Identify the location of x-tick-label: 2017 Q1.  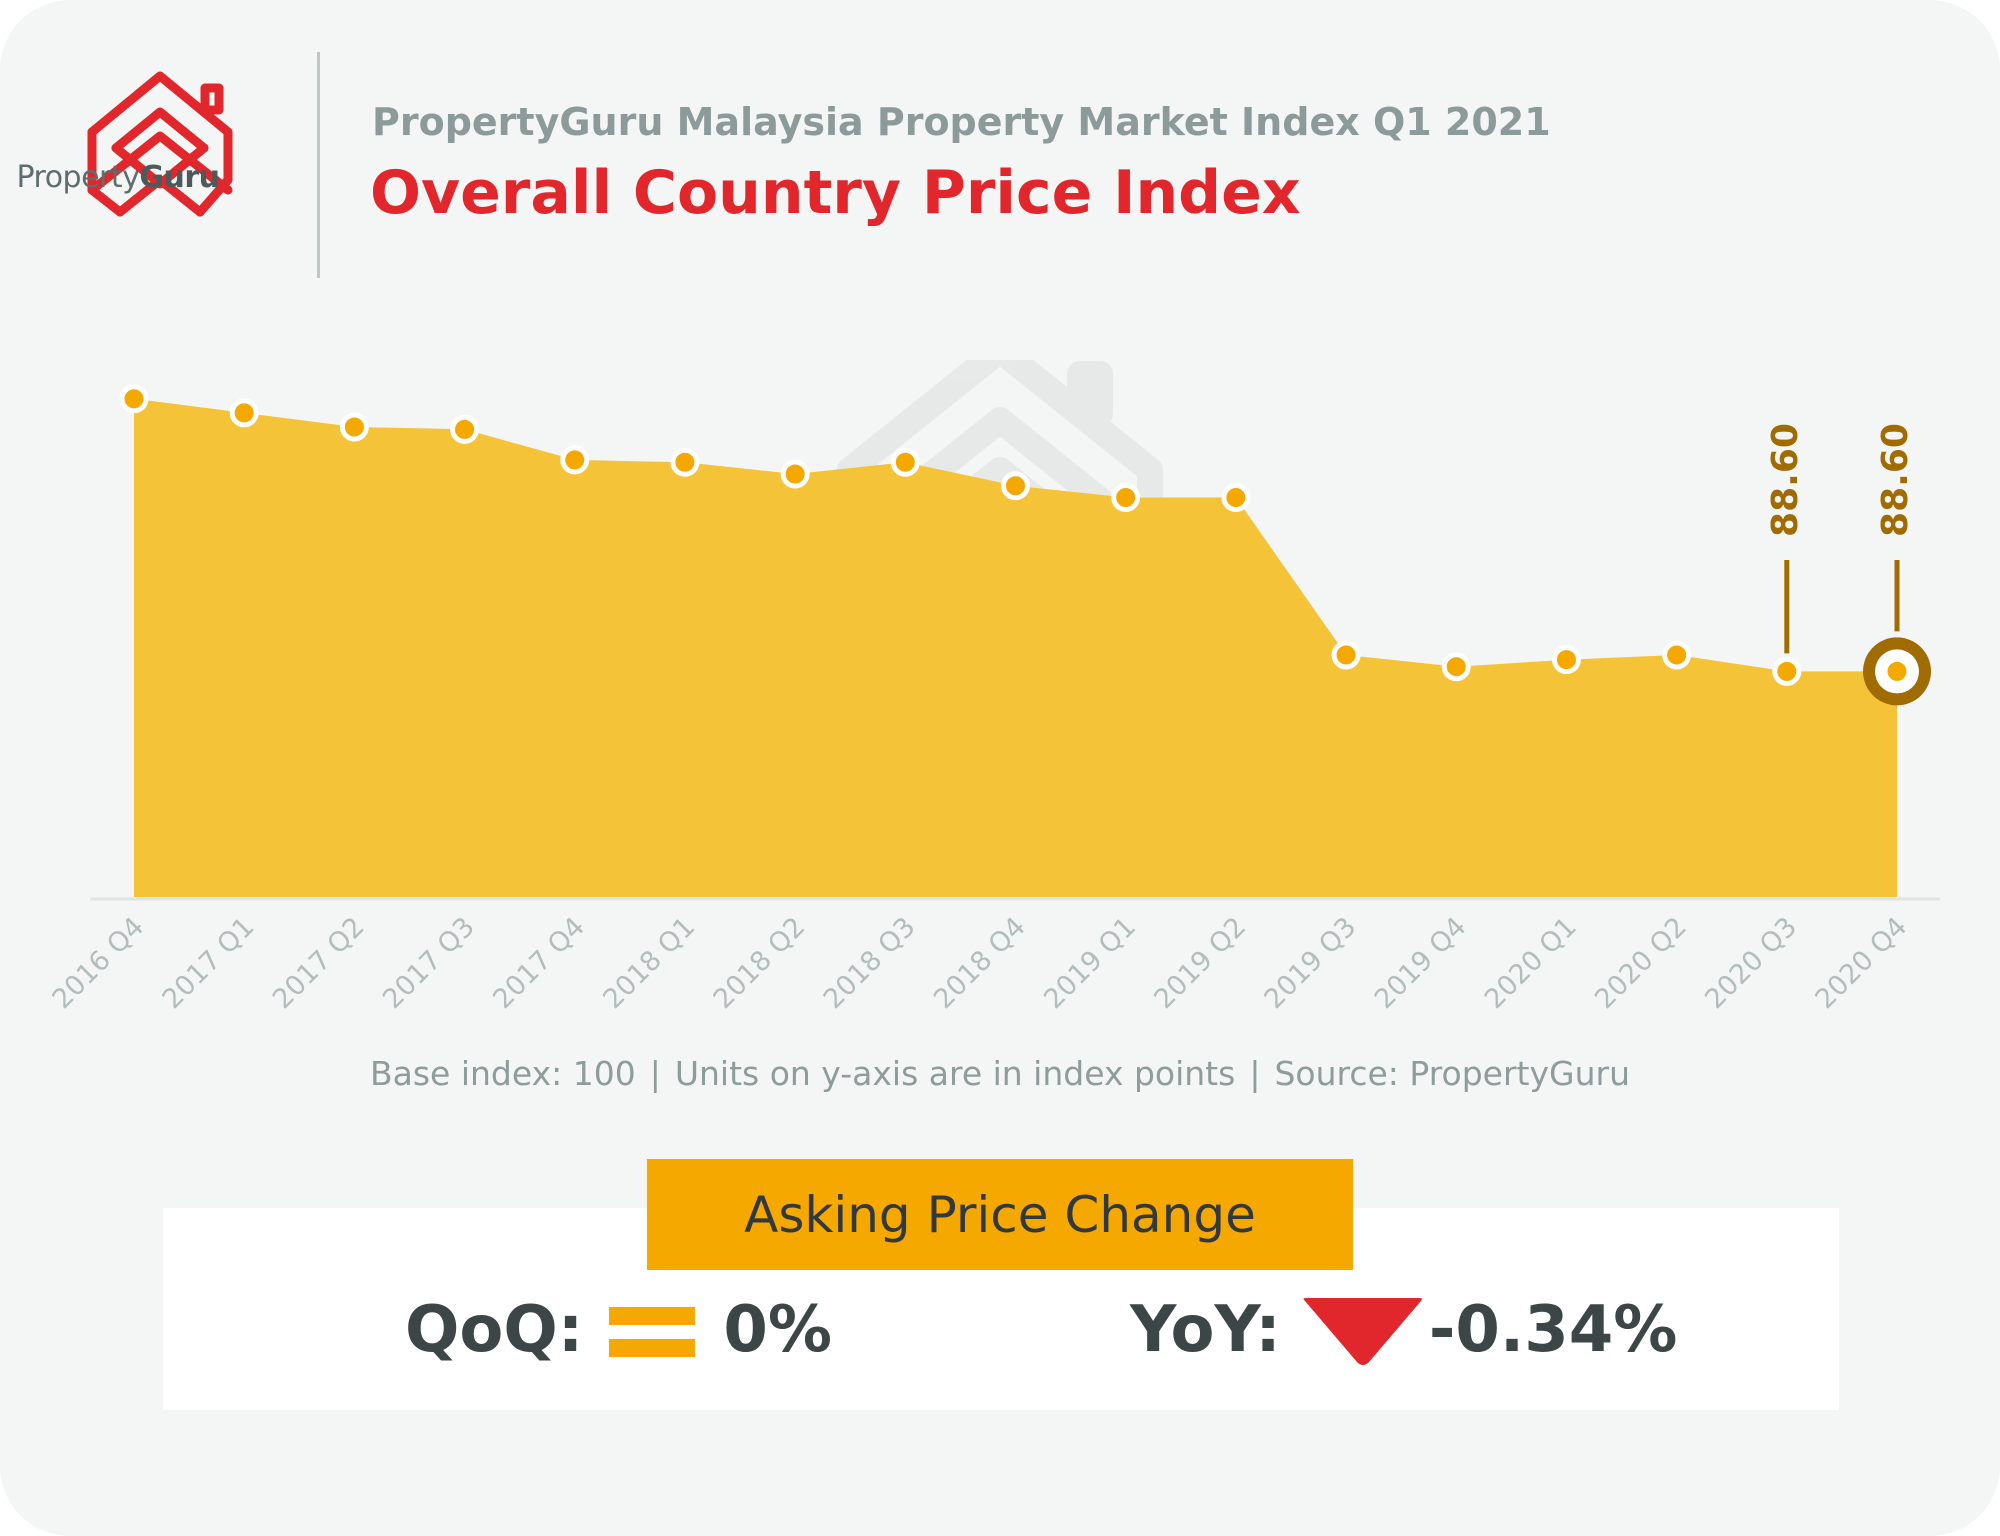
(209, 963).